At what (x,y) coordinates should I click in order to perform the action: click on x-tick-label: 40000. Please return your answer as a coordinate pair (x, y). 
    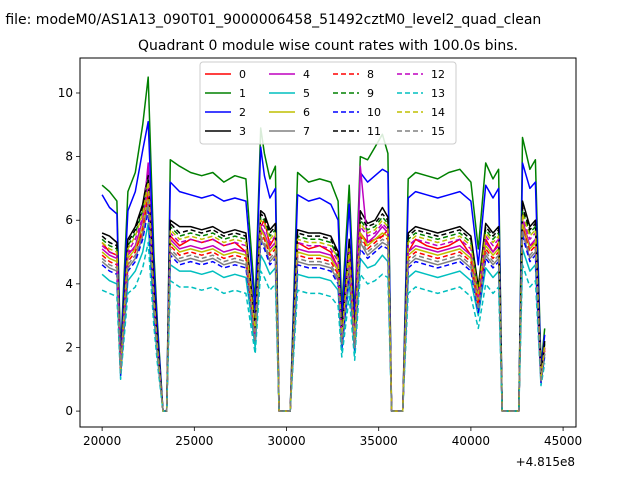
    Looking at the image, I should click on (471, 441).